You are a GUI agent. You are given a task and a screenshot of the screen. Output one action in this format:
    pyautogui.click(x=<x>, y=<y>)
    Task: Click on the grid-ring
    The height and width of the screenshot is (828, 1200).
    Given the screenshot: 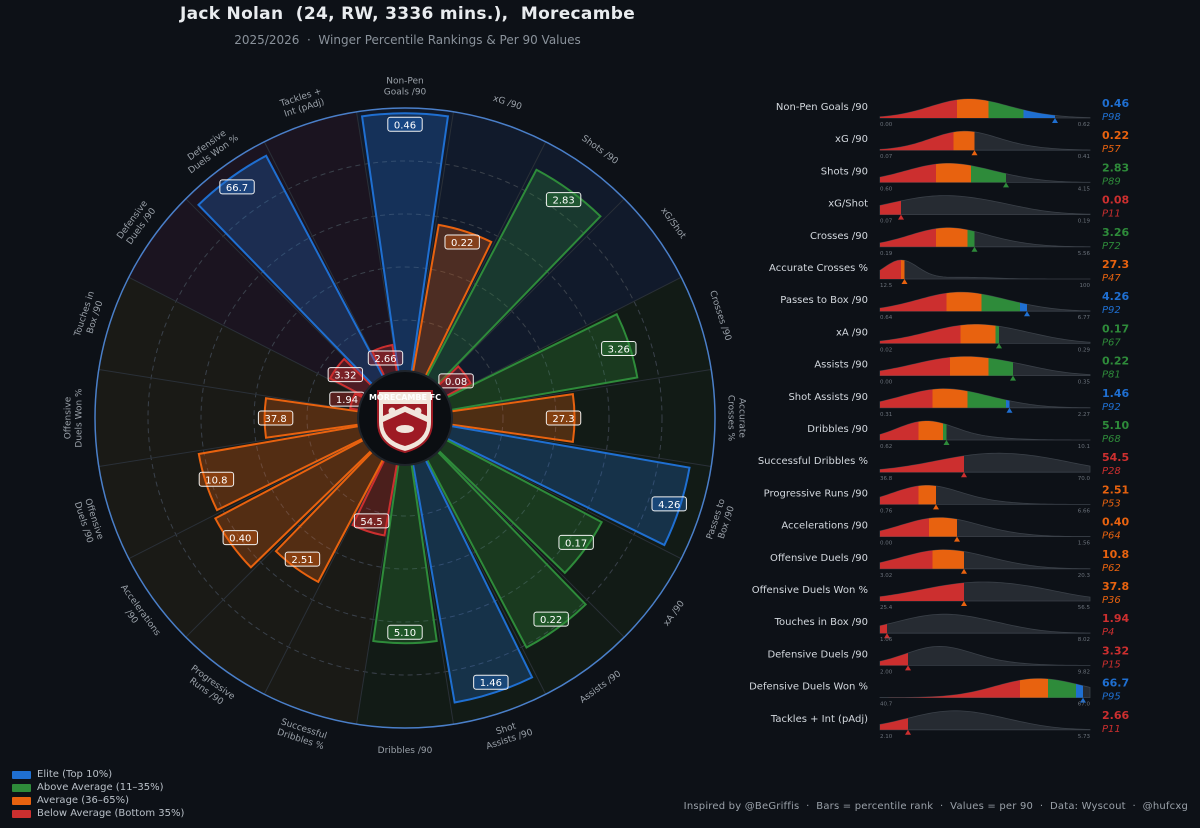 What is the action you would take?
    pyautogui.click(x=405, y=418)
    